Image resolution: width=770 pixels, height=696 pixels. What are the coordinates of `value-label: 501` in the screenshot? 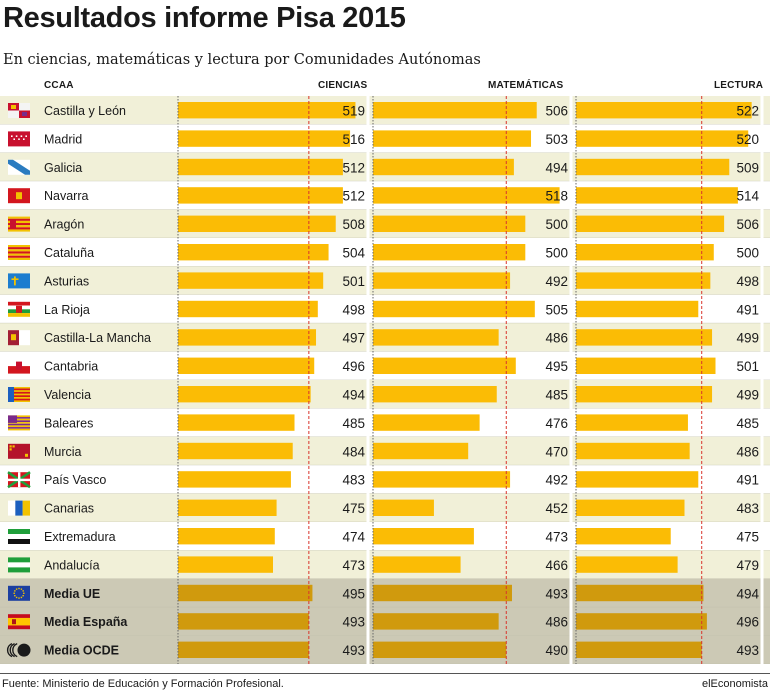 It's located at (747, 366).